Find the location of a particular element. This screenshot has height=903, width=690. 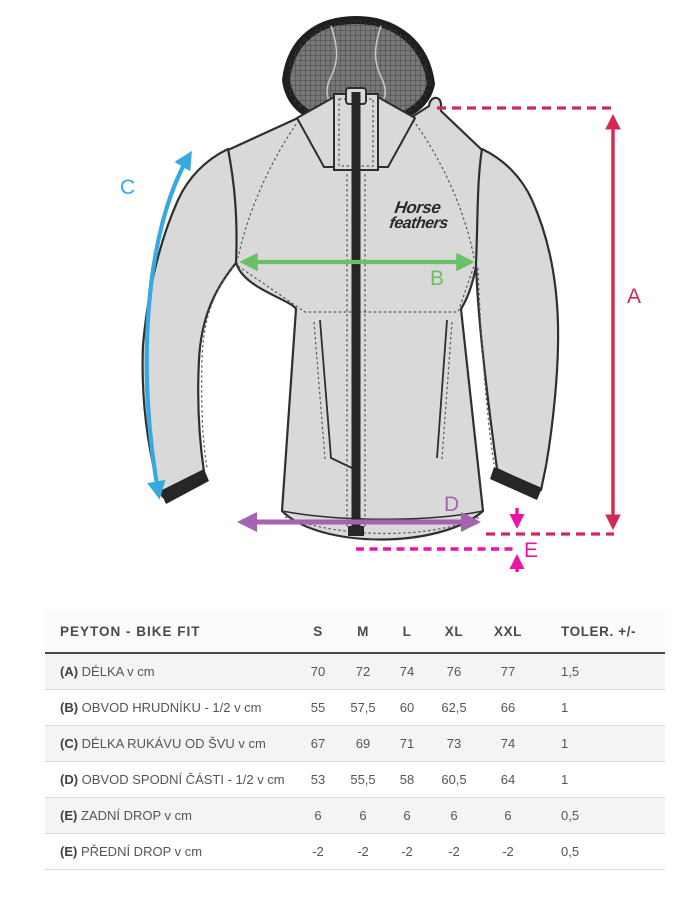

brand-logo: Horse feathers is located at coordinates (418, 215).